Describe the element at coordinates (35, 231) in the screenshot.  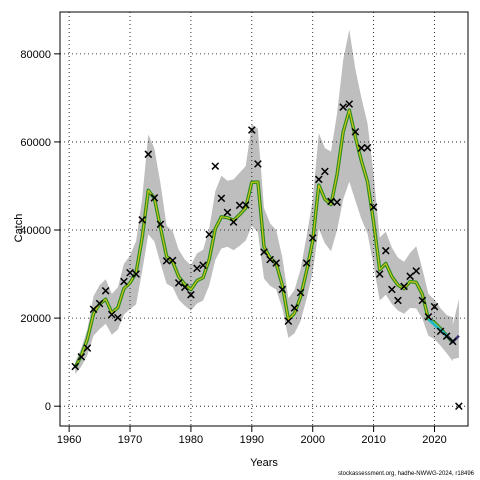
I see `y-tick-label: 40000` at that location.